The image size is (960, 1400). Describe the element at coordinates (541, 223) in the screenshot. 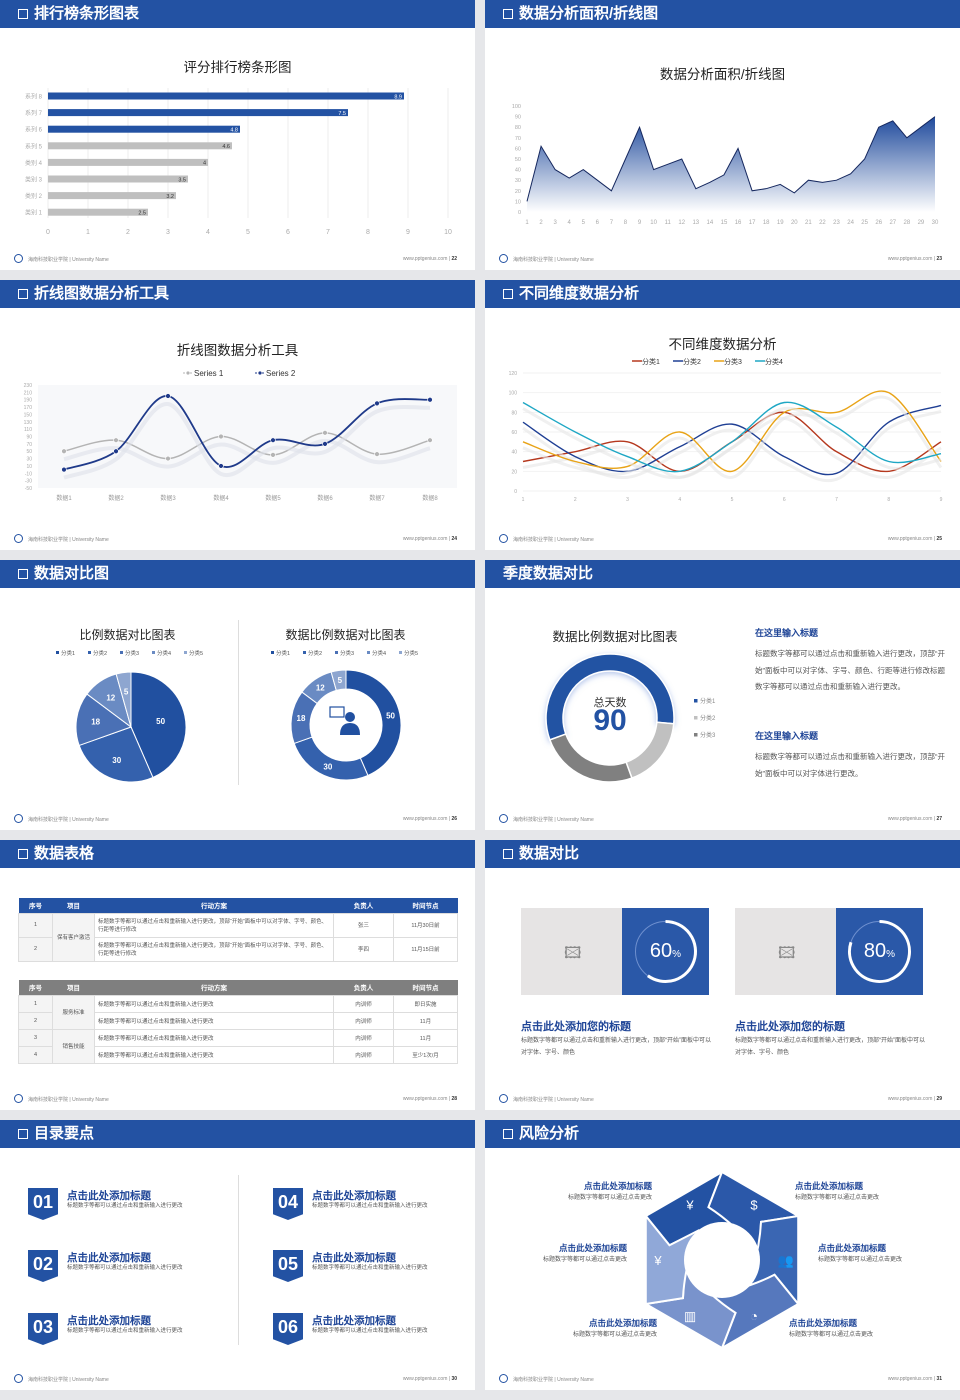

I see `x-tick-label: 2` at that location.